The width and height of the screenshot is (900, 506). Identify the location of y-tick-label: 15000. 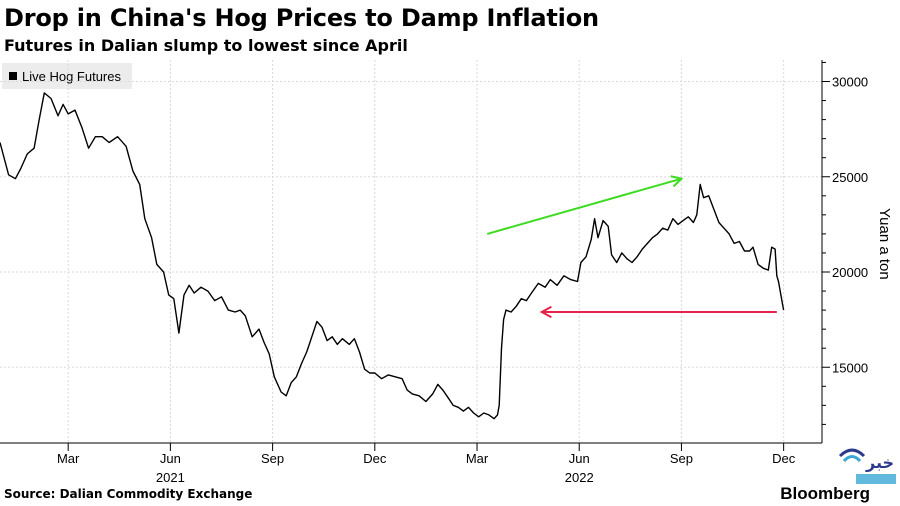
(850, 367).